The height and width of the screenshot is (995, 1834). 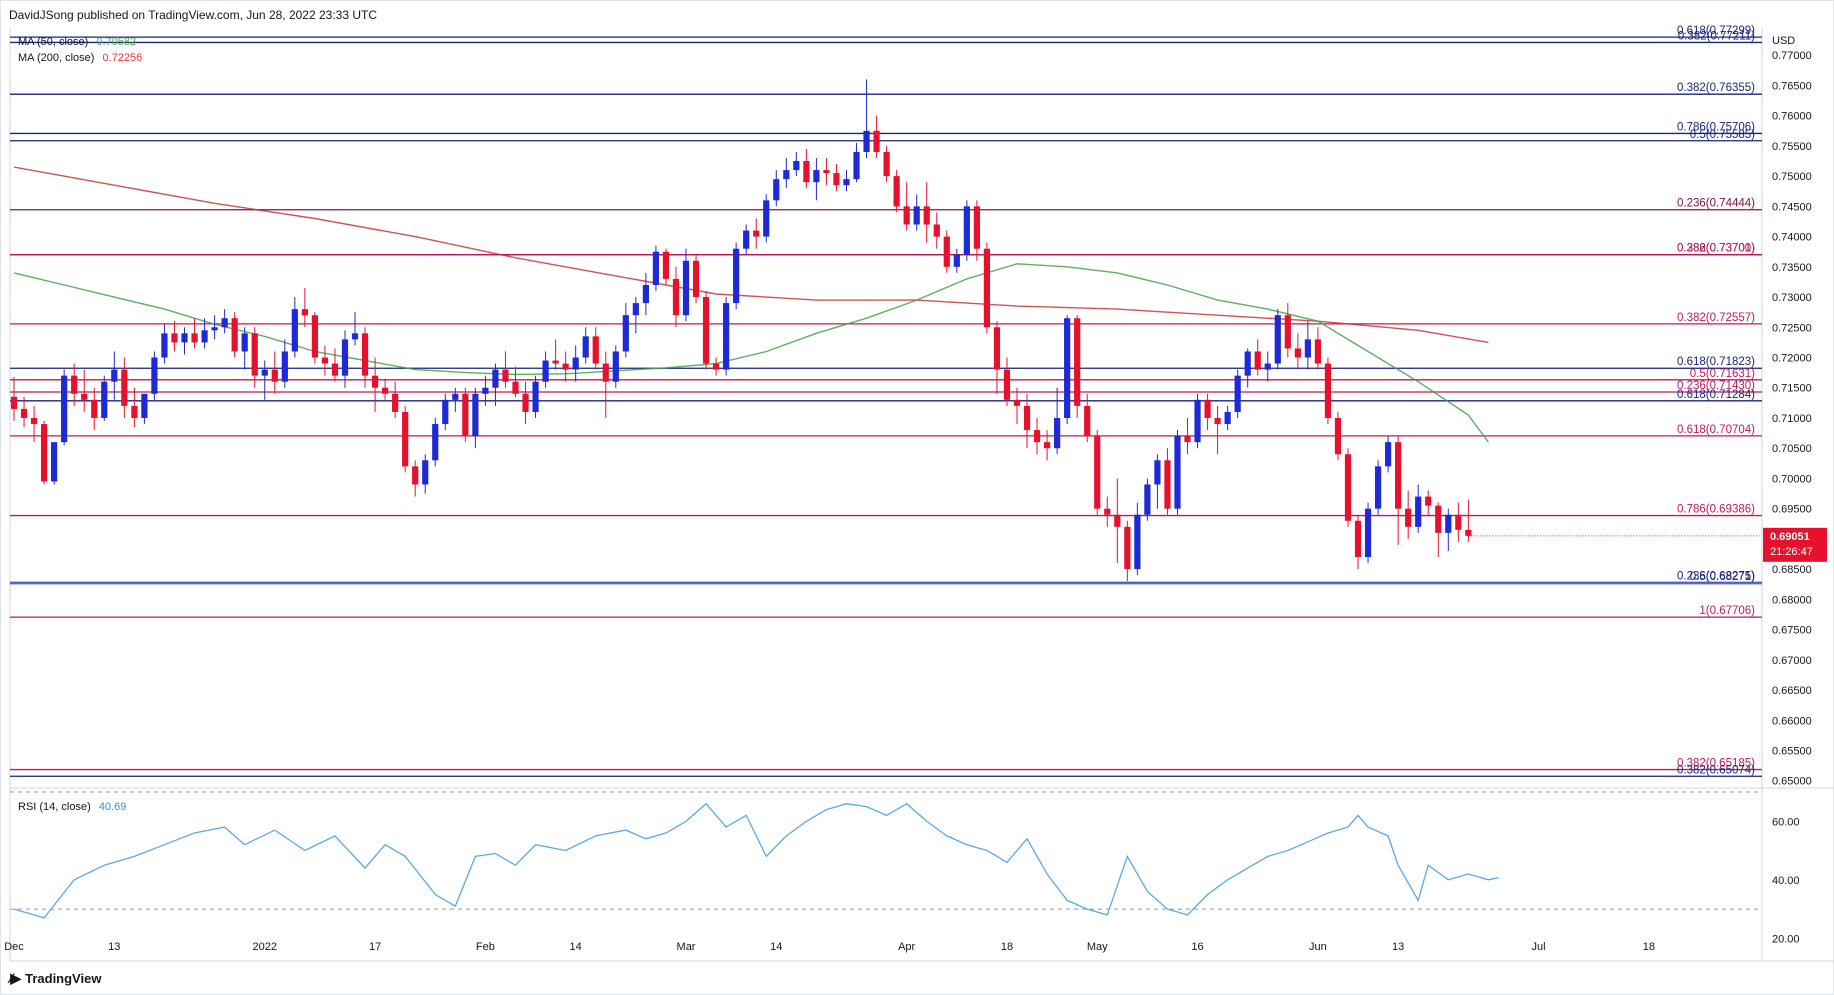 What do you see at coordinates (1722, 577) in the screenshot?
I see `fib-level-label: 0.5(0.68271)` at bounding box center [1722, 577].